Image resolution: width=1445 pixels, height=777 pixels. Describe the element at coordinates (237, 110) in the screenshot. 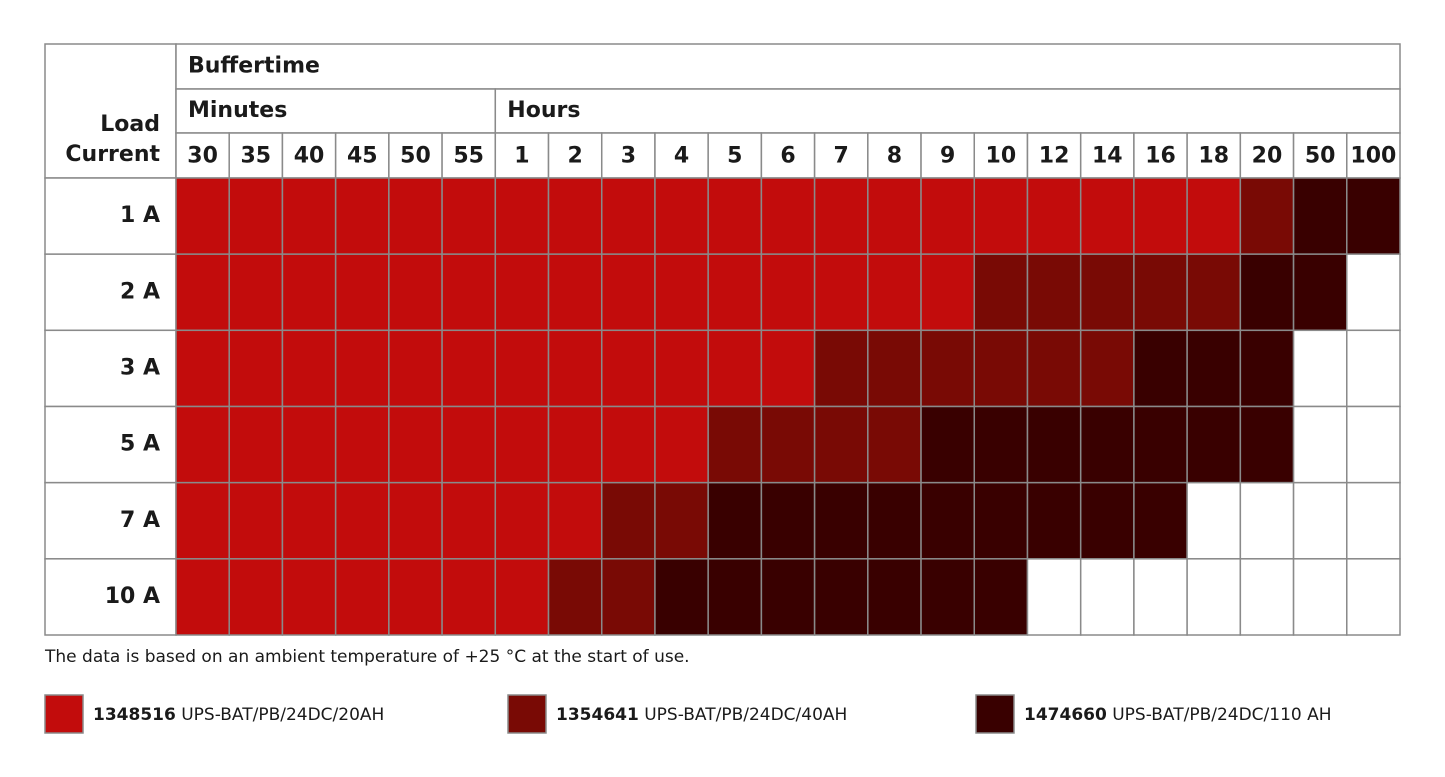

I see `group-label: Minutes` at that location.